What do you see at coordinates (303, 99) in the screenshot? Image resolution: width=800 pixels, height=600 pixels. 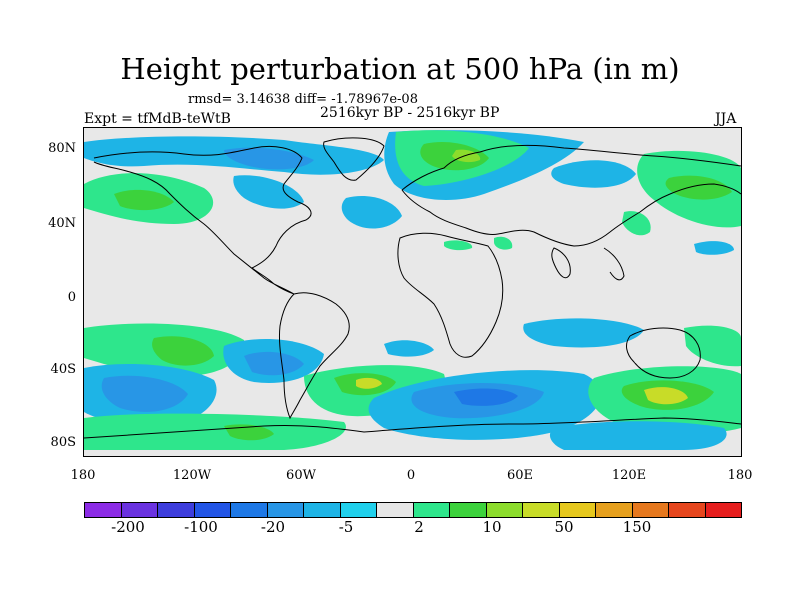 I see `stats-line: rmsd= 3.14638 diff= -1.78967e-08` at bounding box center [303, 99].